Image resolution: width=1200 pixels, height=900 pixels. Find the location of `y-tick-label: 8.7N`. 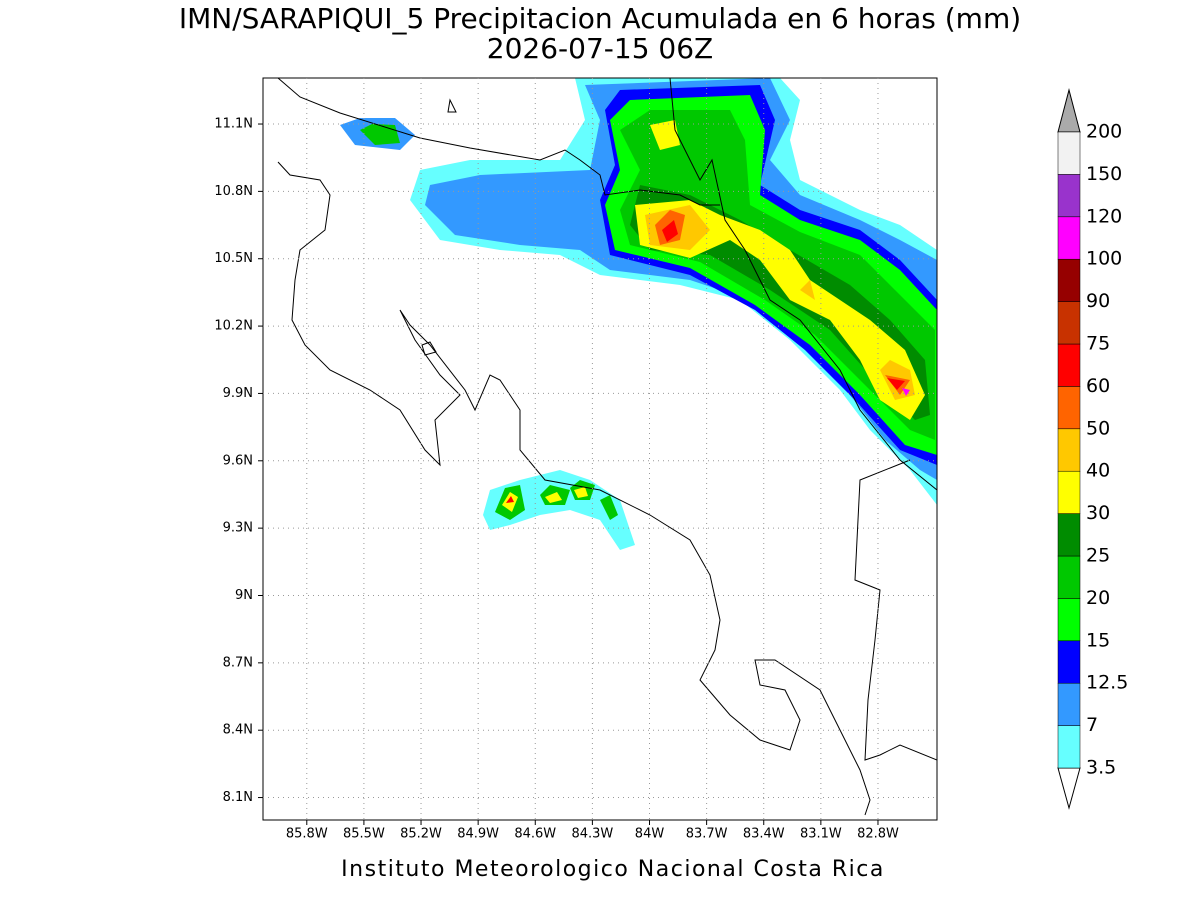

y-tick-label: 8.7N is located at coordinates (238, 662).